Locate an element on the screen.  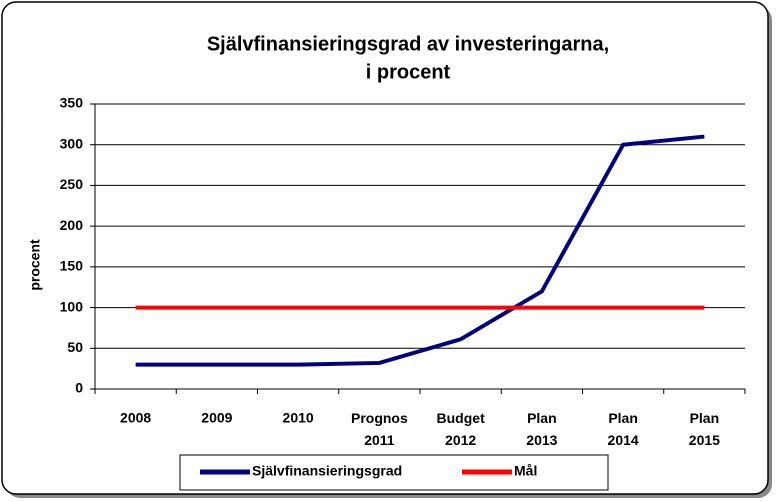
legend-label: Självfinansieringsgrad is located at coordinates (327, 471).